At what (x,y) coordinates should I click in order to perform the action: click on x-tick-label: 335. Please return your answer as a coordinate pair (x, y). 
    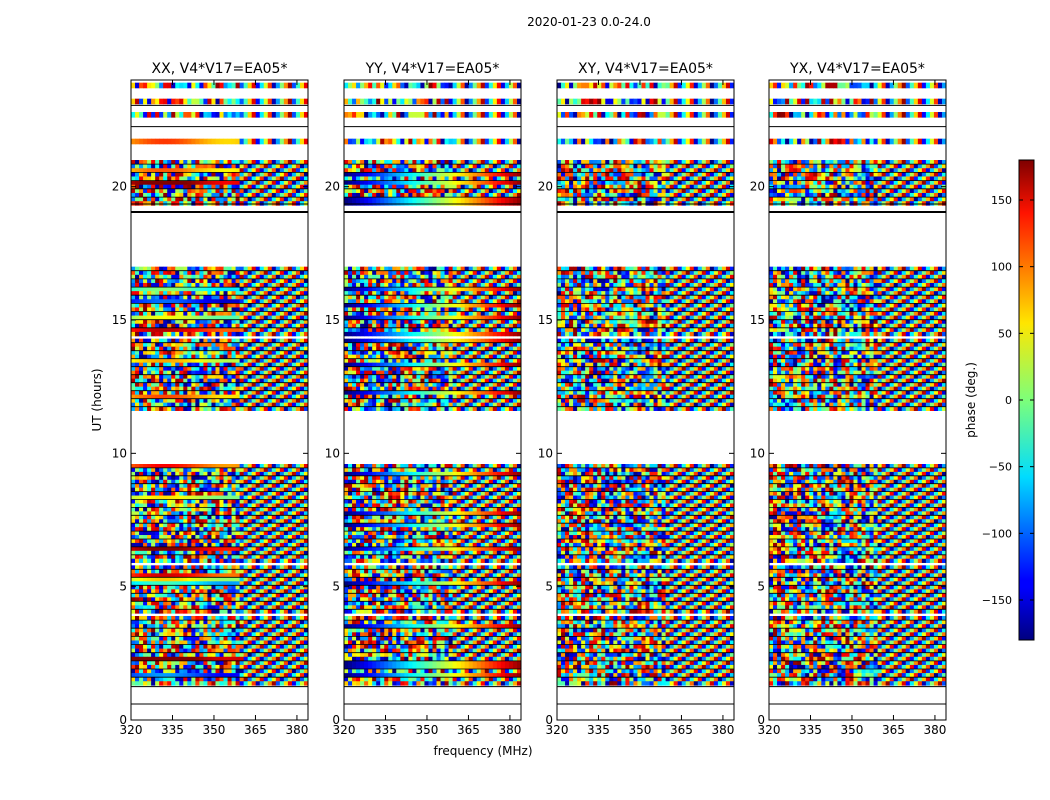
    Looking at the image, I should click on (172, 730).